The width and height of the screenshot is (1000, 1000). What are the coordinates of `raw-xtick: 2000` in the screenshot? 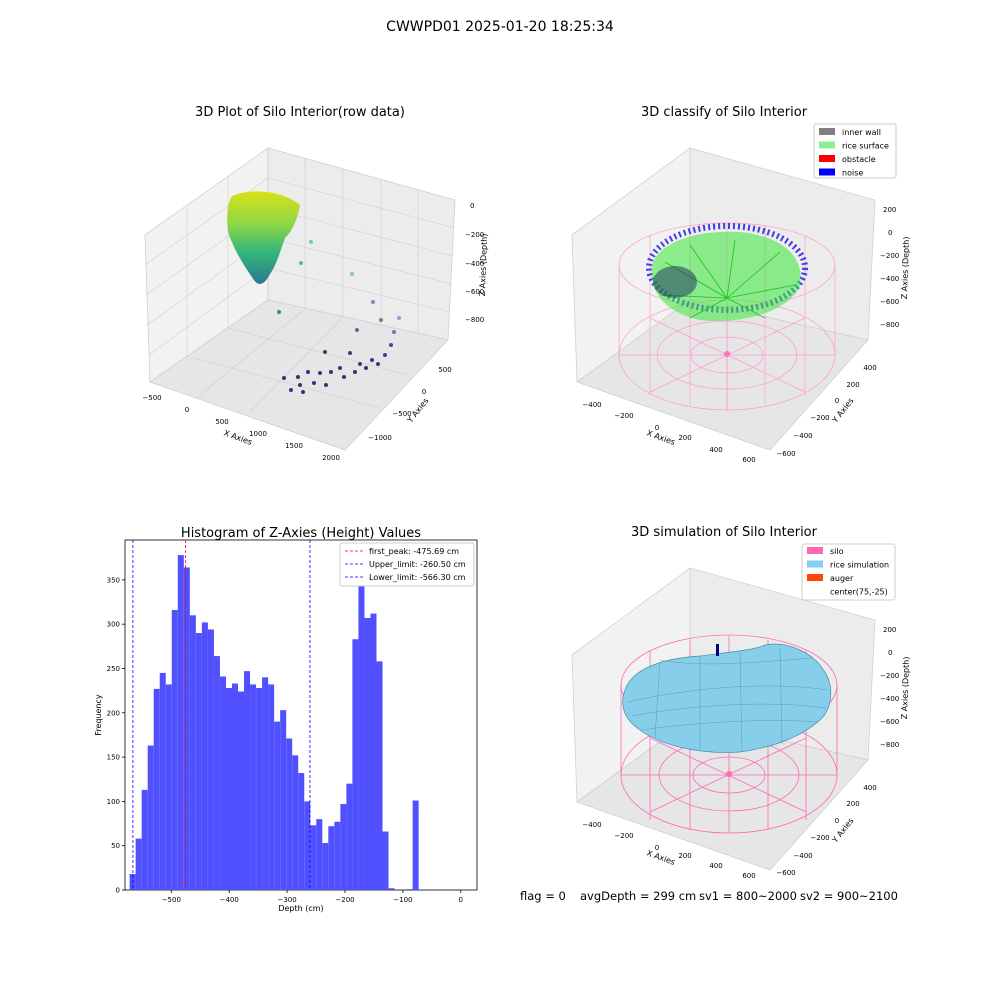 It's located at (331, 458).